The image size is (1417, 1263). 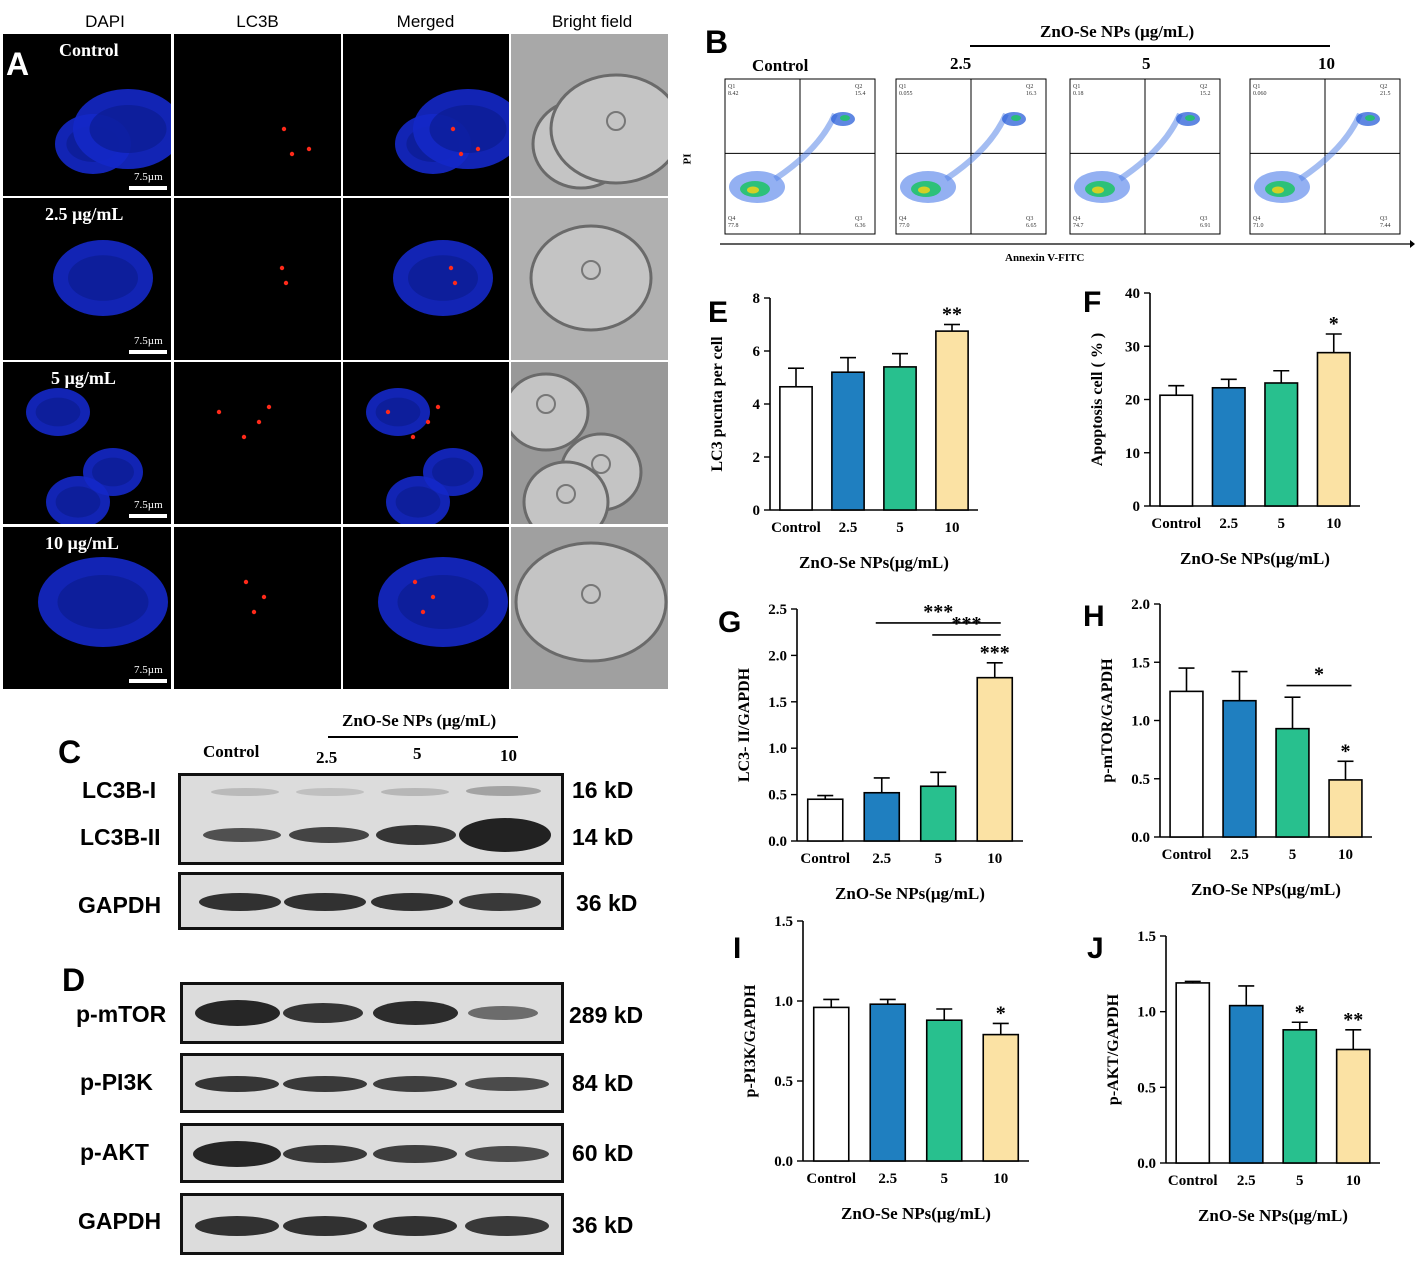 I want to click on flow-header-line, so click(x=1150, y=46).